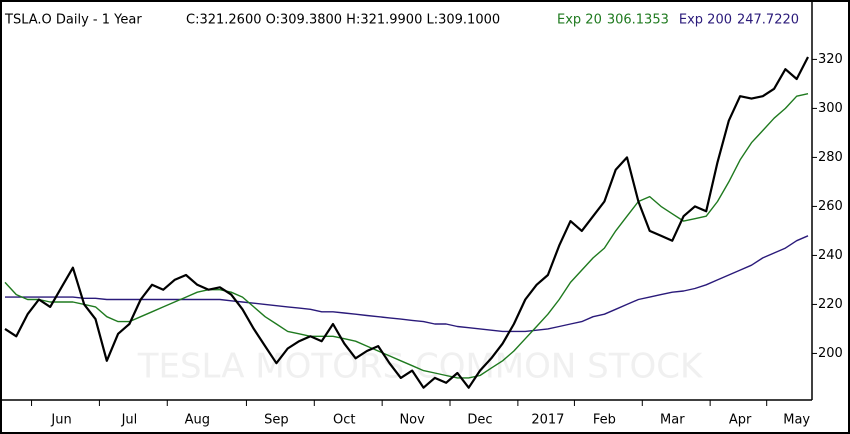 The width and height of the screenshot is (850, 434). Describe the element at coordinates (60, 420) in the screenshot. I see `x-tick-label: Jun` at that location.